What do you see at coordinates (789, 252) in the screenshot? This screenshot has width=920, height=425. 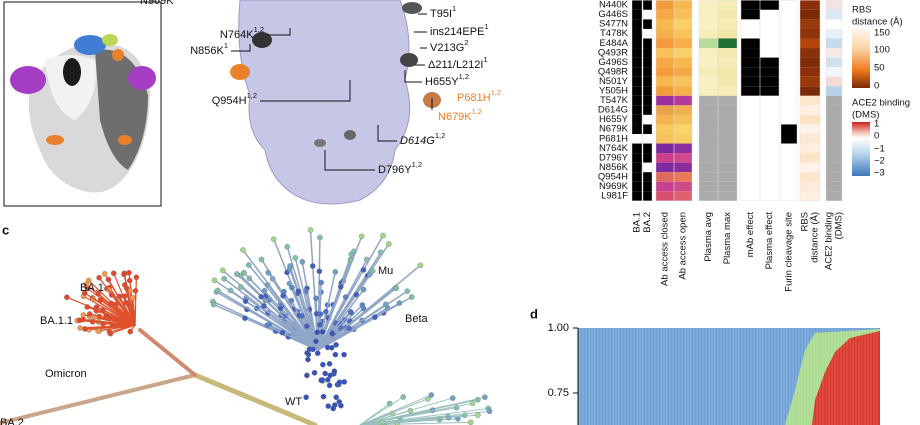 I see `column-label: Furin cleavage site` at bounding box center [789, 252].